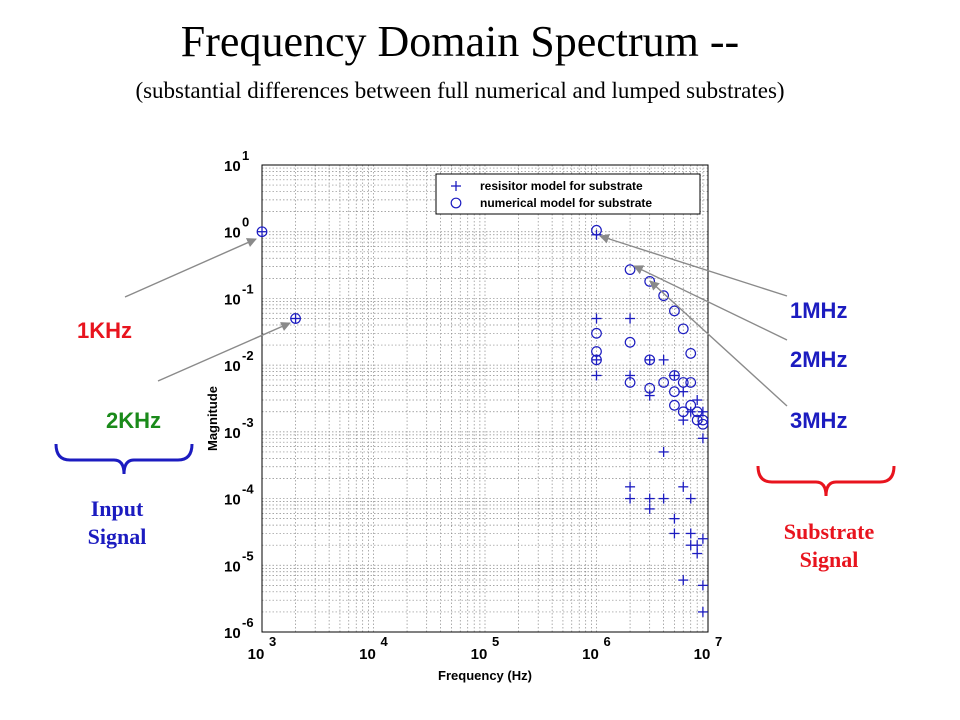 Image resolution: width=960 pixels, height=720 pixels. I want to click on y-tick-exponent: 0, so click(245, 222).